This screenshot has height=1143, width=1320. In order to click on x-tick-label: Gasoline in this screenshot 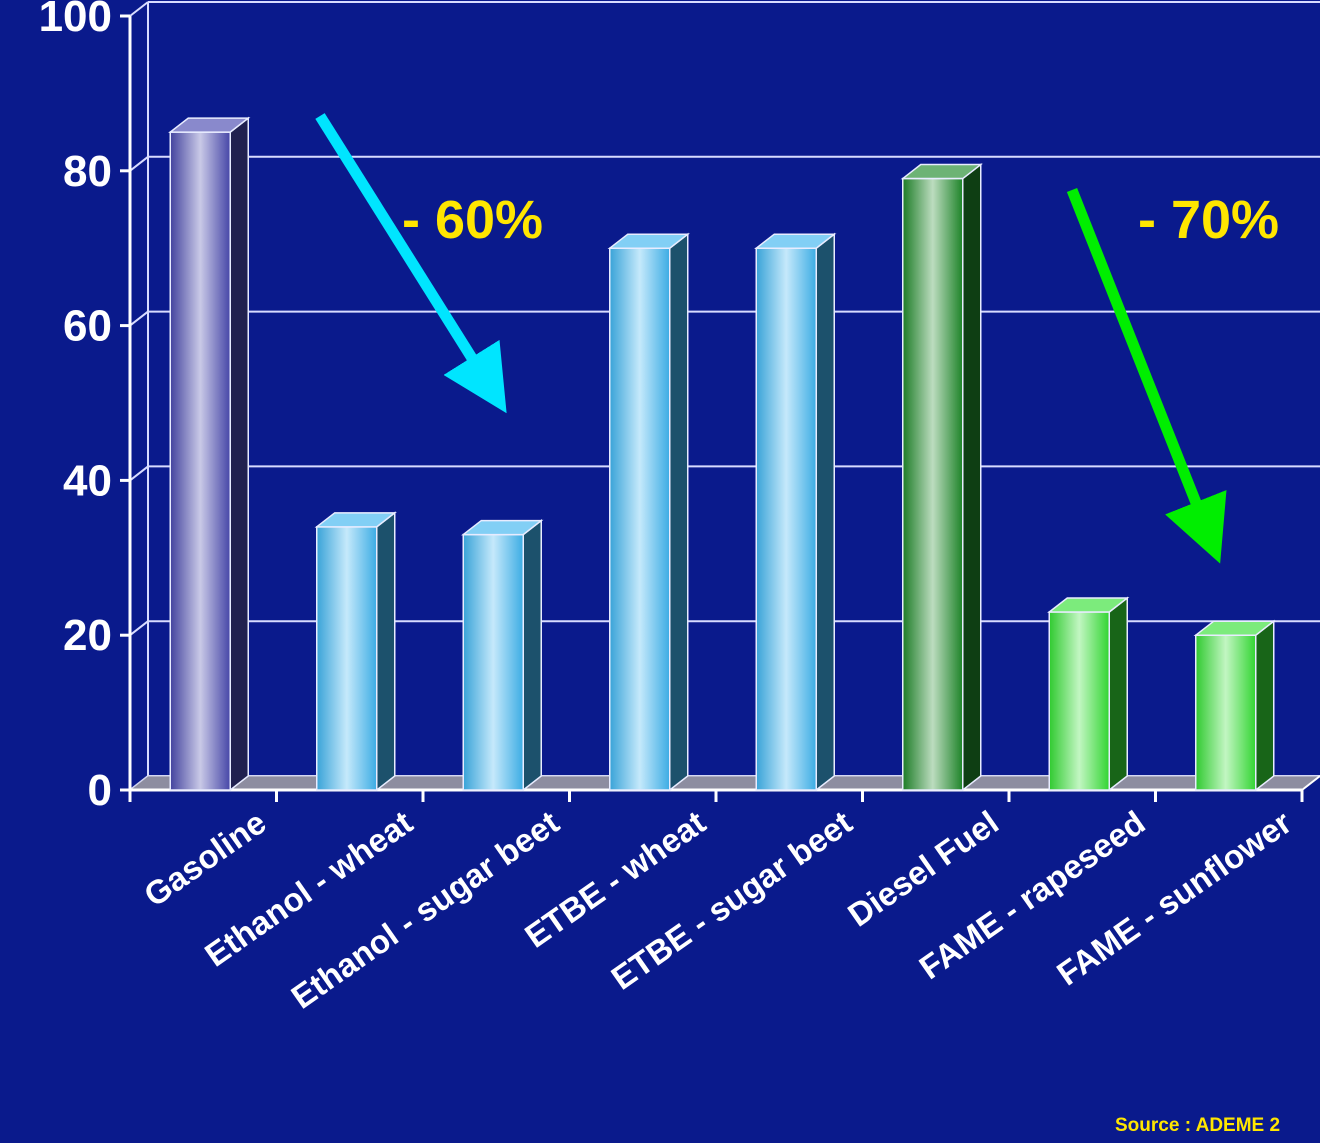, I will do `click(204, 858)`.